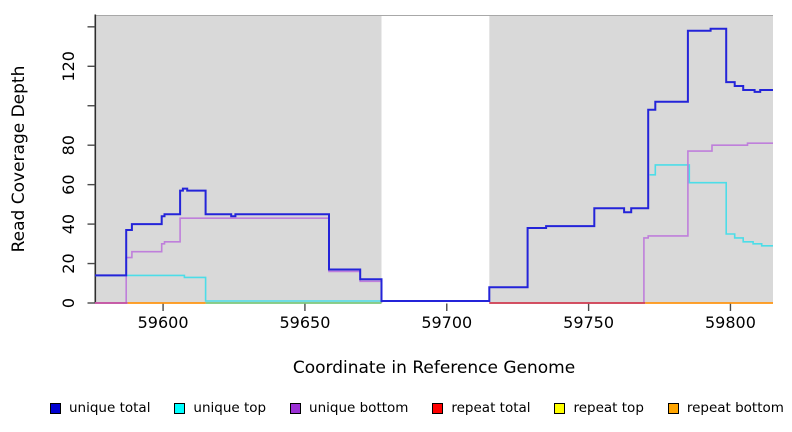 This screenshot has height=432, width=792. Describe the element at coordinates (435, 159) in the screenshot. I see `coverage-gap-region` at that location.